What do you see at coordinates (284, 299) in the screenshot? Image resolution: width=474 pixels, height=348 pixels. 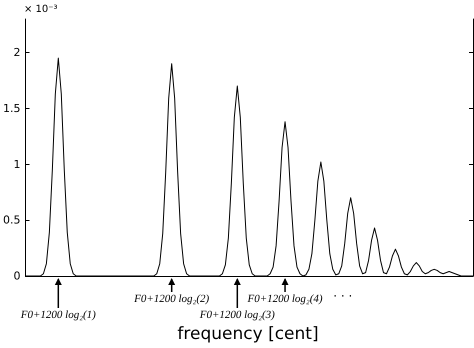 I see `text: F0+1200 log₂(4)` at bounding box center [284, 299].